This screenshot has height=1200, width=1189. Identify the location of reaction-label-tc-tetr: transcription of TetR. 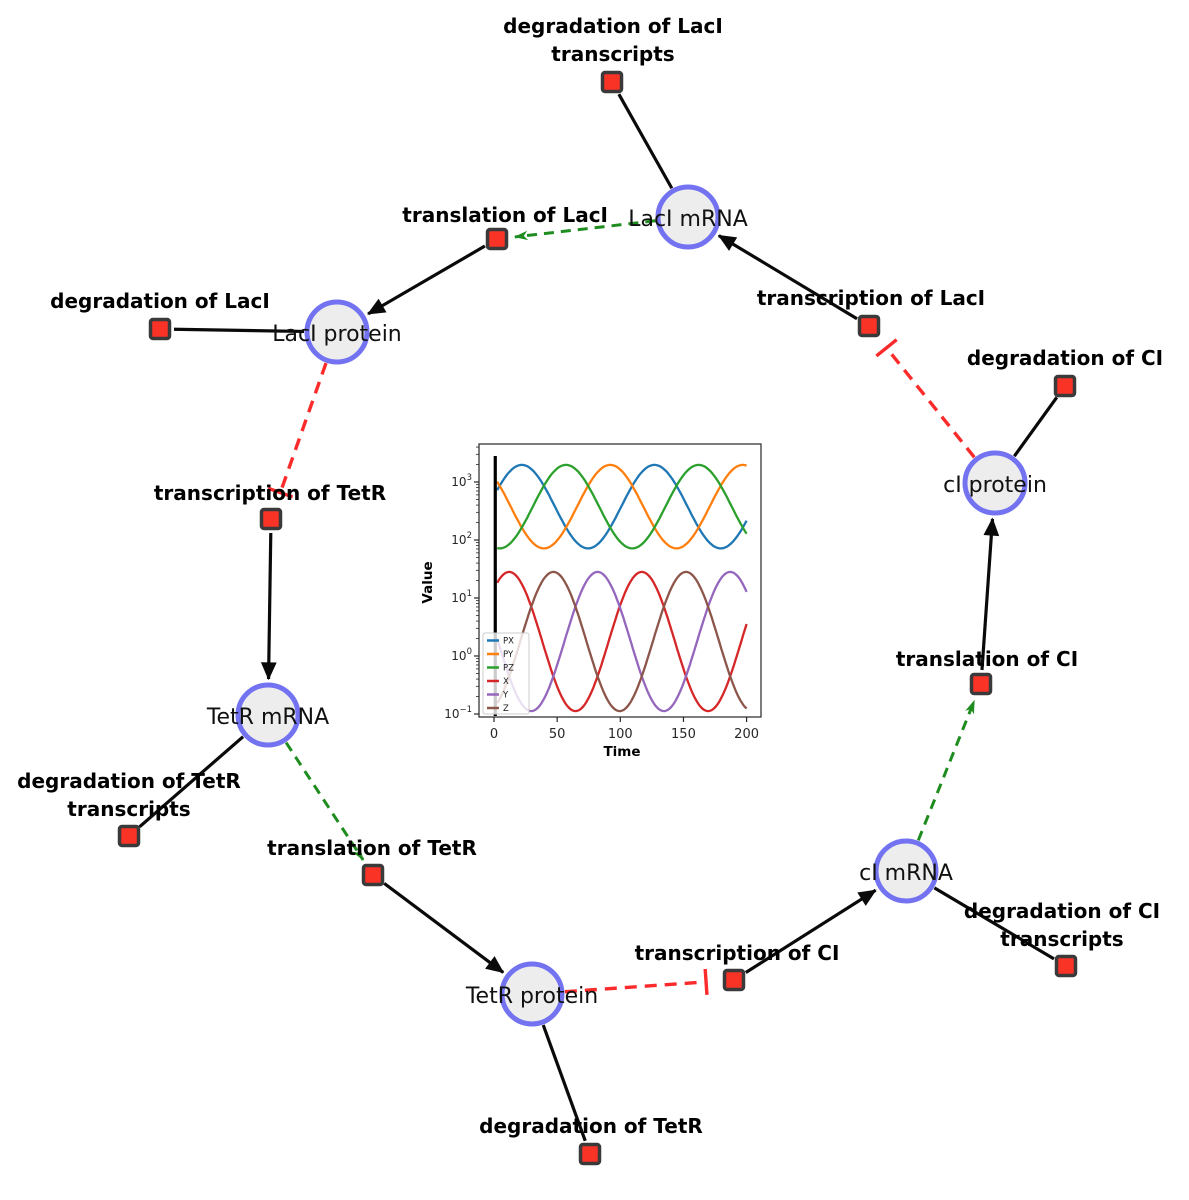
(270, 493).